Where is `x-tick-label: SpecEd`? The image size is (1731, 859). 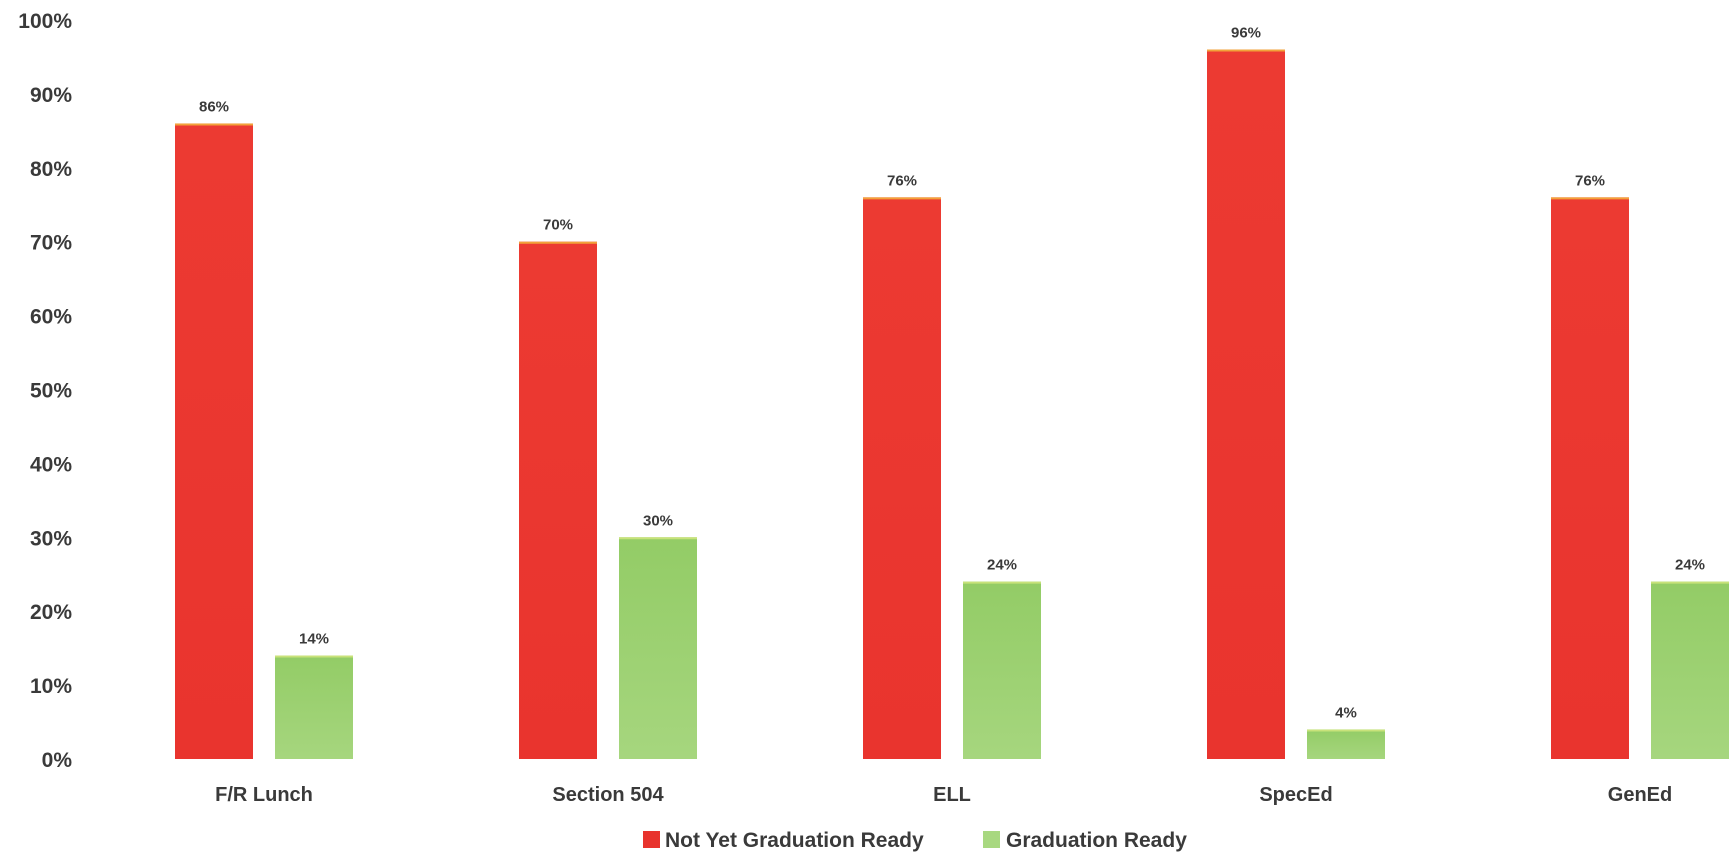
x-tick-label: SpecEd is located at coordinates (1295, 795).